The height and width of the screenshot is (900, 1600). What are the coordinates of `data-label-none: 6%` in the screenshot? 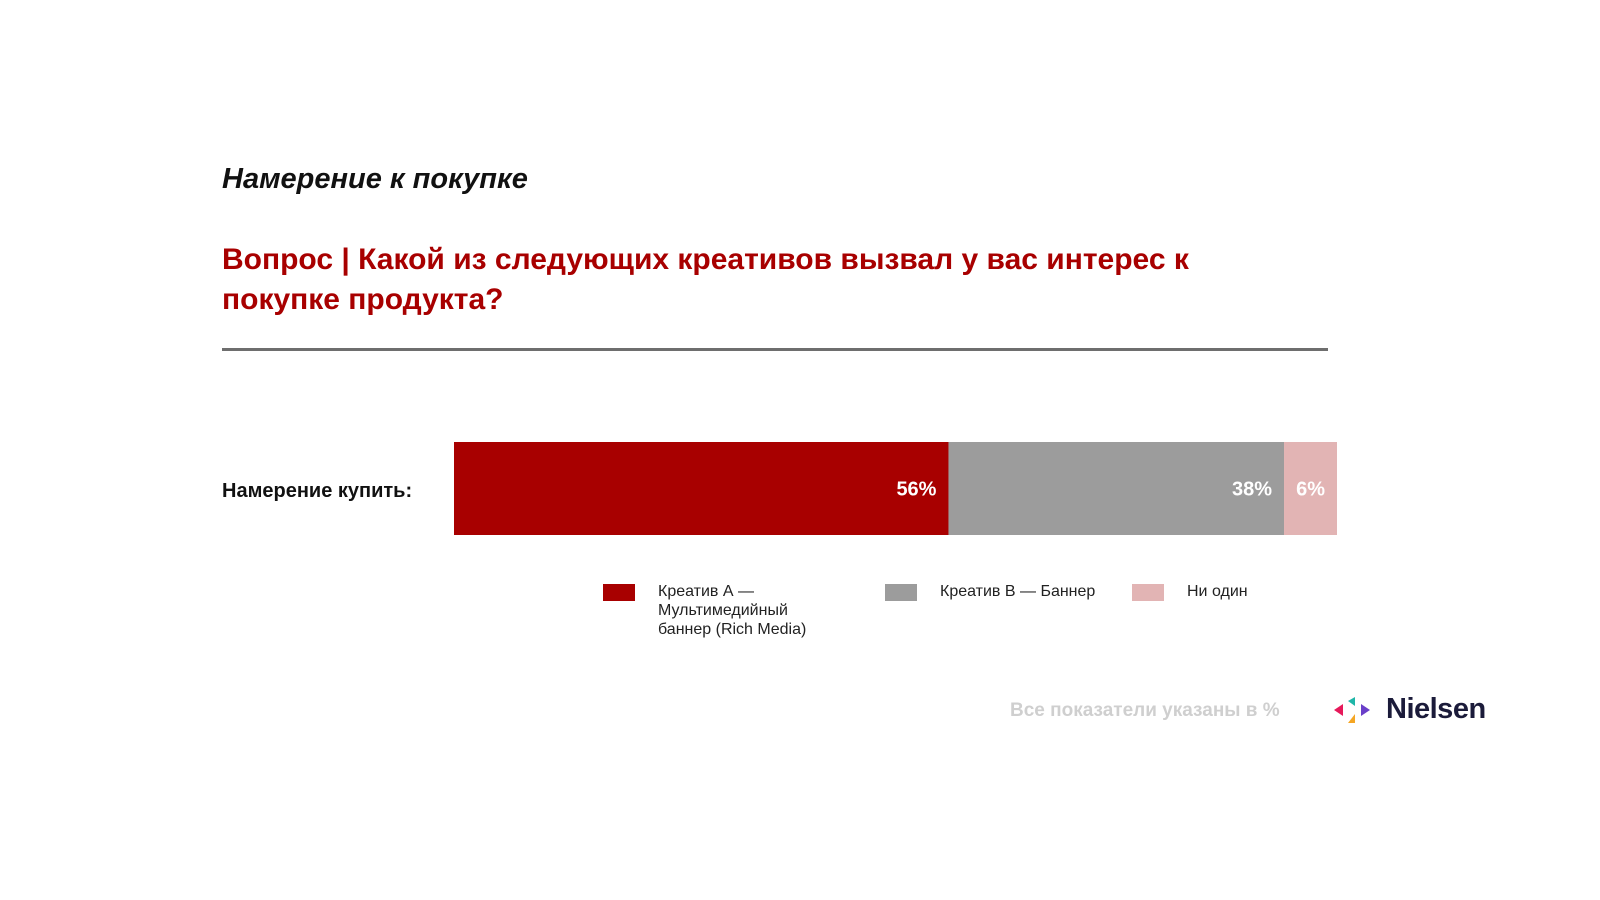 It's located at (1310, 490).